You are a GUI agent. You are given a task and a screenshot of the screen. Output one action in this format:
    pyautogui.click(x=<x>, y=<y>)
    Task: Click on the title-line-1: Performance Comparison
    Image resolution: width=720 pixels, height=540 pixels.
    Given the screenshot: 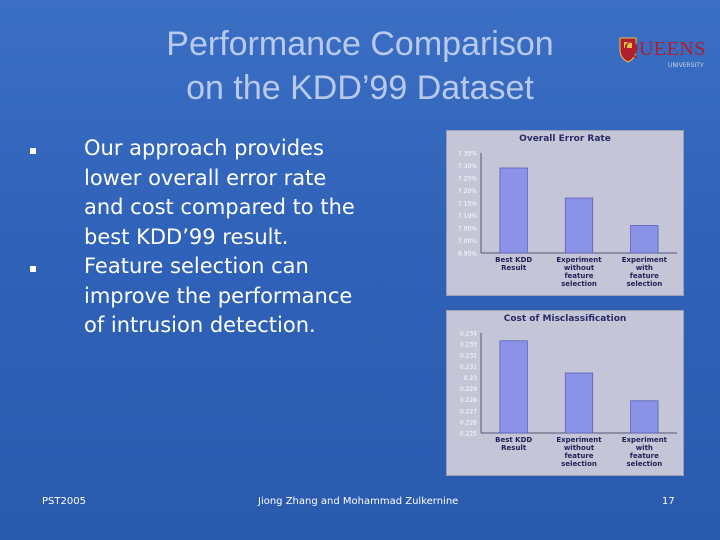 What is the action you would take?
    pyautogui.click(x=360, y=44)
    